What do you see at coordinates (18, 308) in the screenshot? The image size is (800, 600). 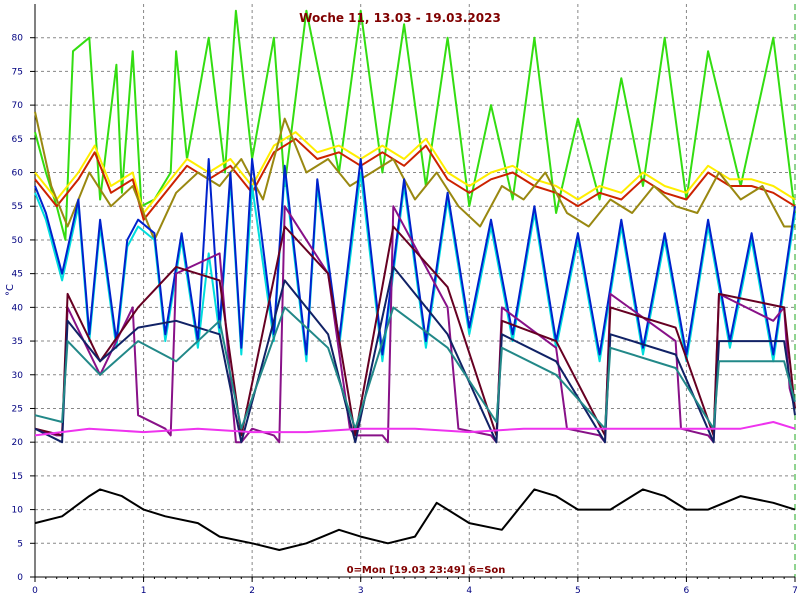 I see `y-tick-label: 40` at bounding box center [18, 308].